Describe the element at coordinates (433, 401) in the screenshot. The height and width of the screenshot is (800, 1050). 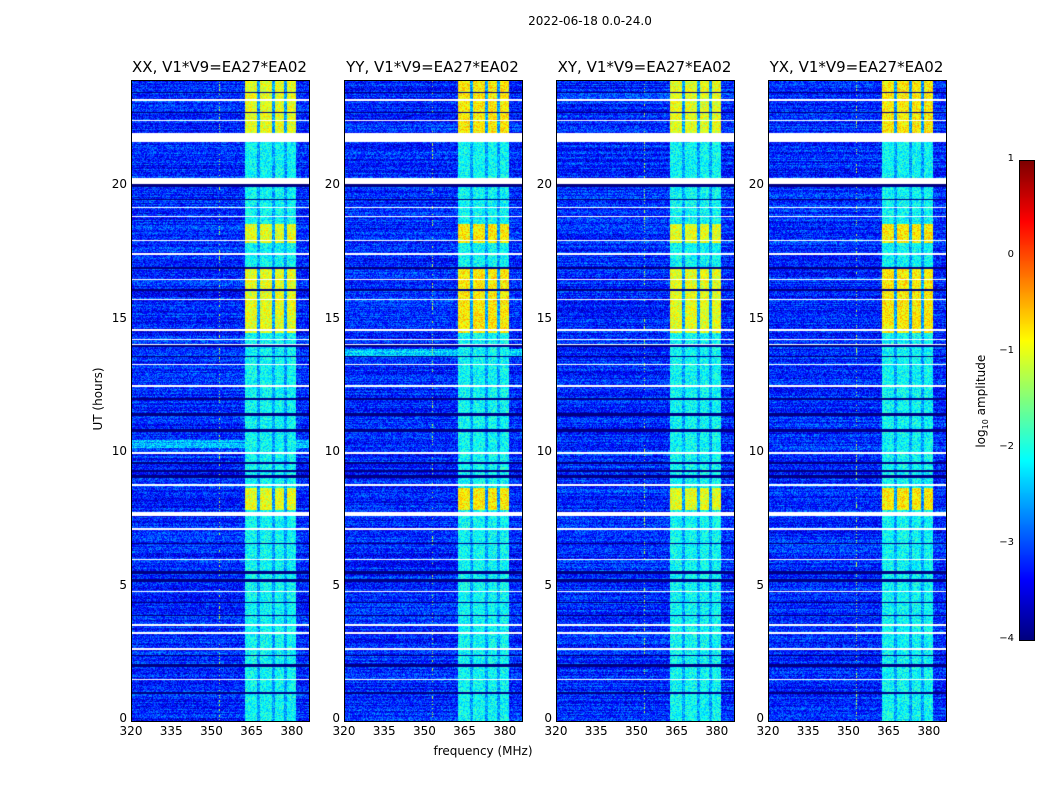
I see `heatmap-yy` at that location.